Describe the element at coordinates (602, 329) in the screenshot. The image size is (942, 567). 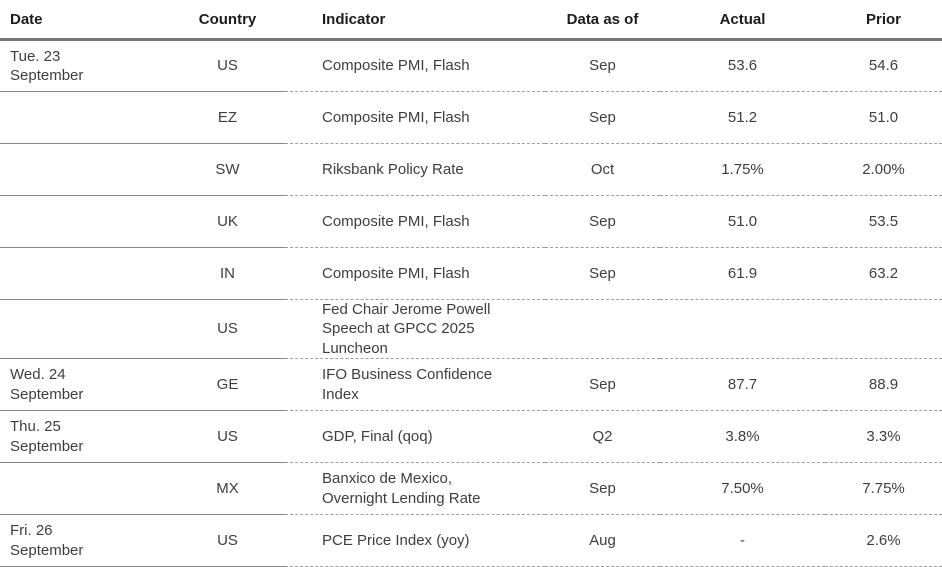
I see `data-as-of-cell` at that location.